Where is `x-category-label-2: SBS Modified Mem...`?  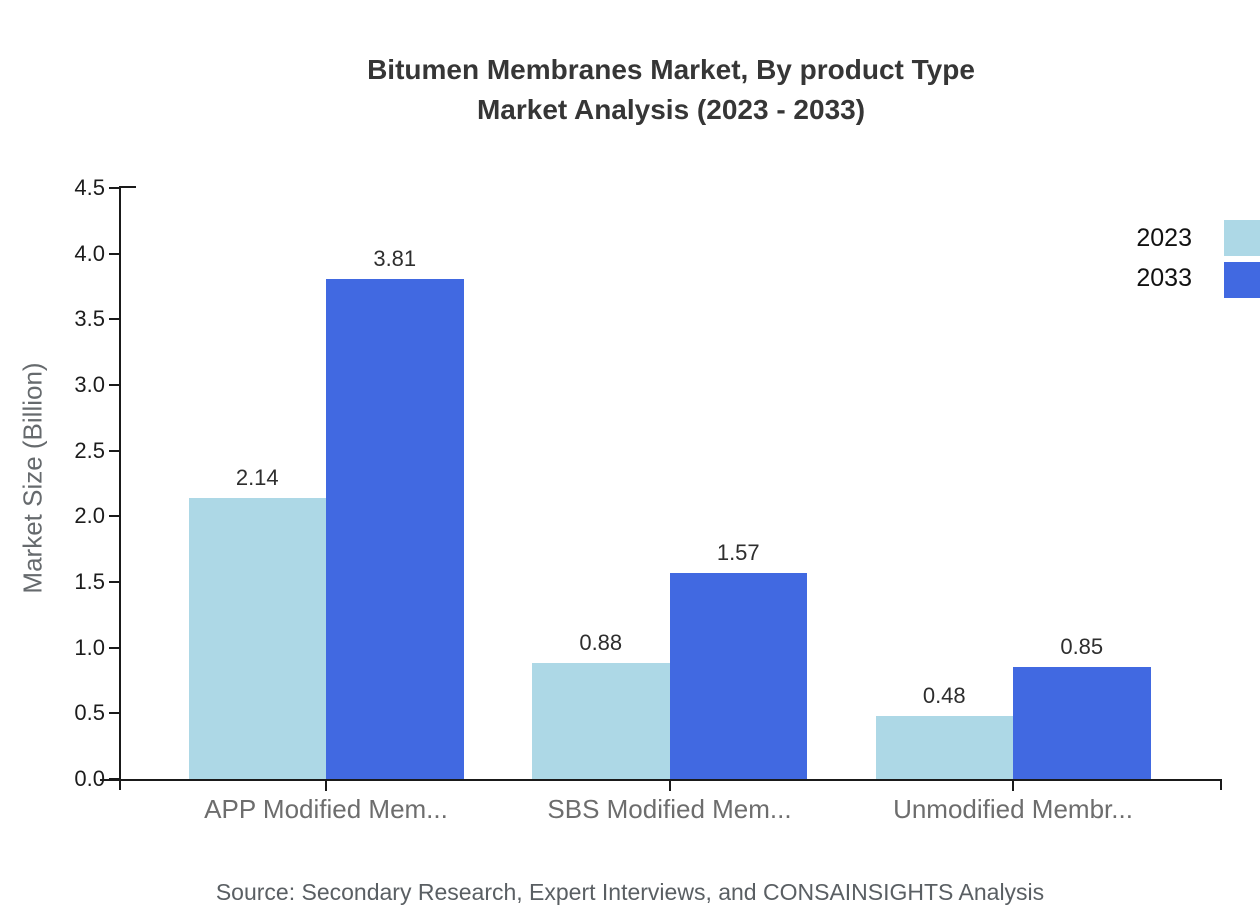 x-category-label-2: SBS Modified Mem... is located at coordinates (669, 809).